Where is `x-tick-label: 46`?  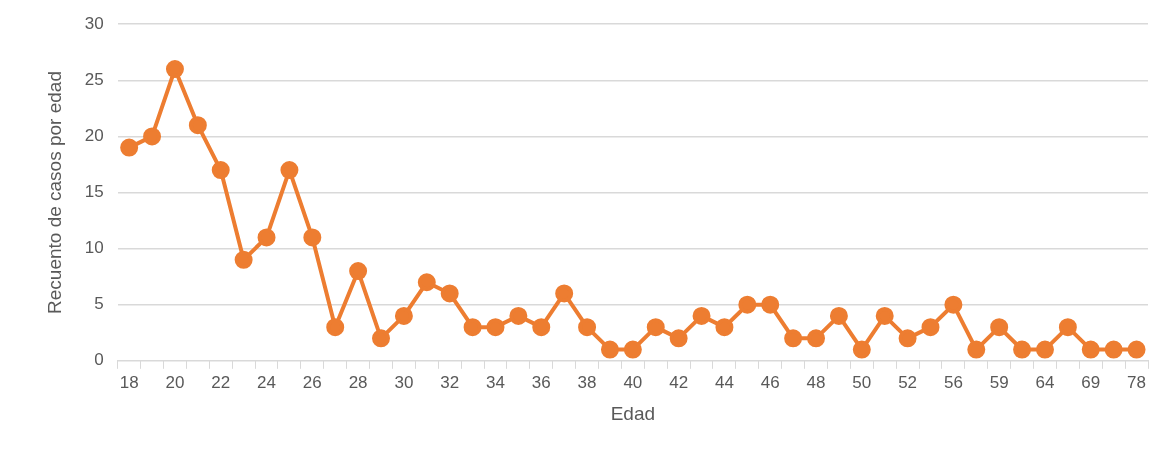
x-tick-label: 46 is located at coordinates (770, 382).